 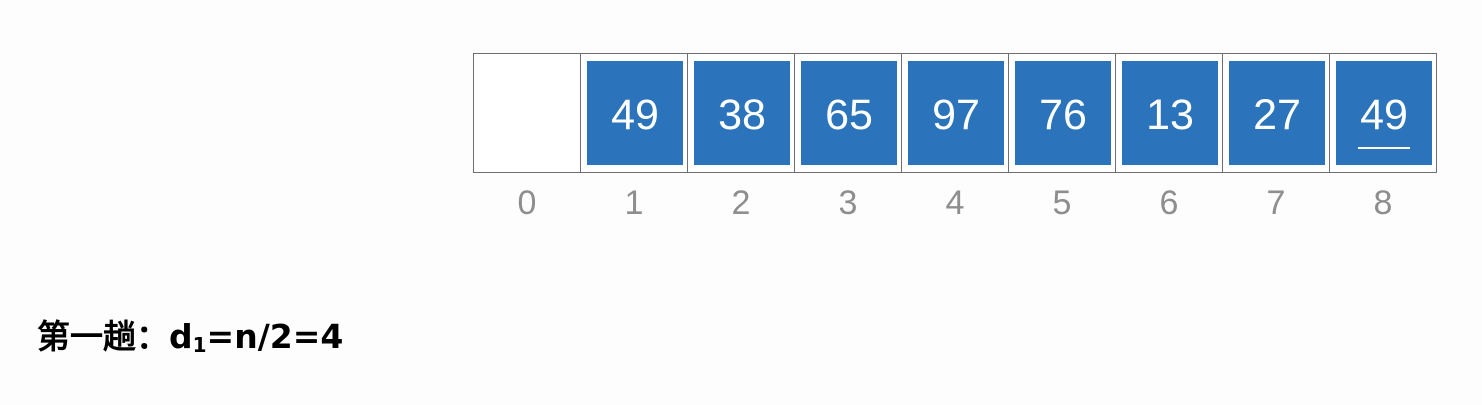 I want to click on array-element-value: 13, so click(x=1170, y=114).